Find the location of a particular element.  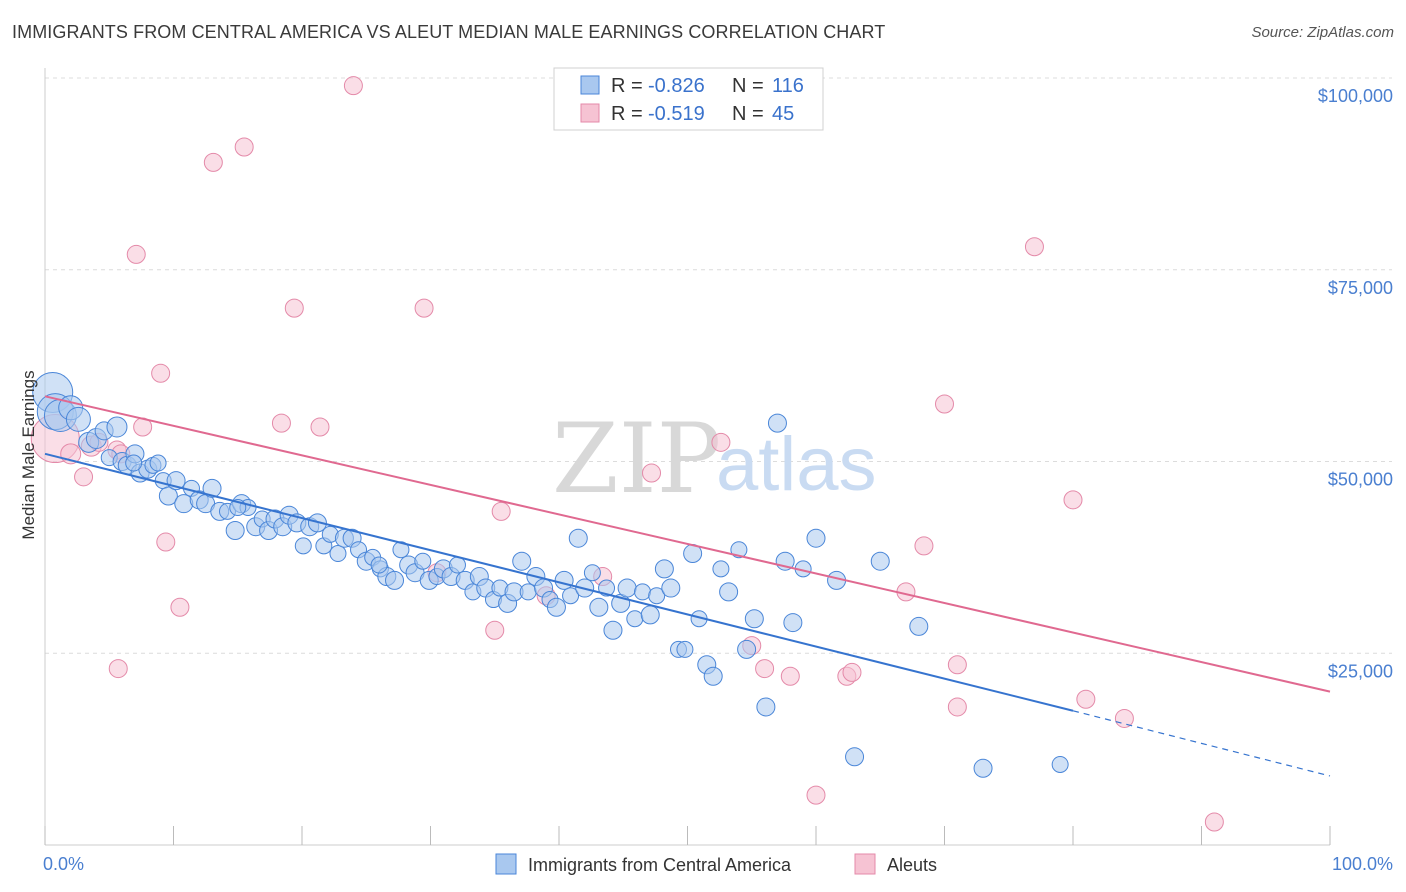

y-tick-label: $25,000 is located at coordinates (1360, 671).